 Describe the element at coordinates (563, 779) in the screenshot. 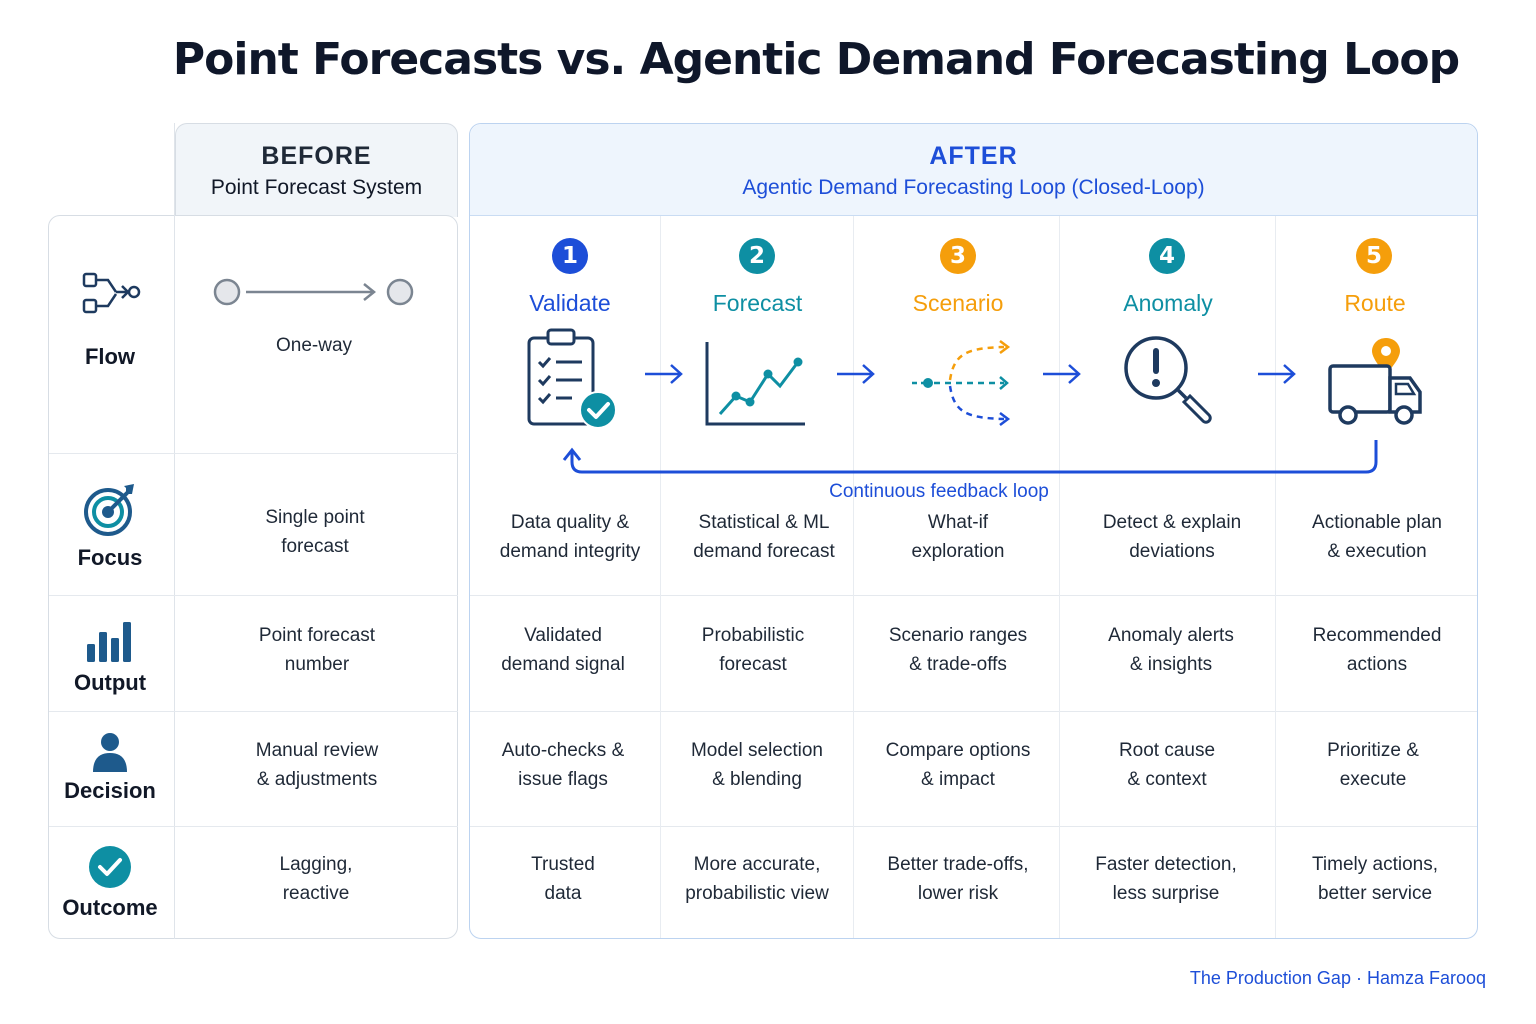

I see `cell-line: issue flags` at that location.